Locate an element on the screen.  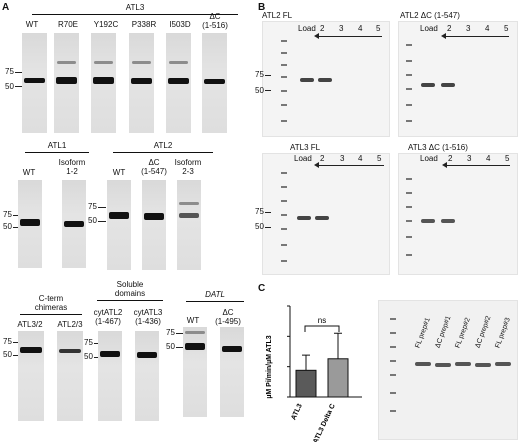
b-gel1-arrow is located at coordinates (348, 36).